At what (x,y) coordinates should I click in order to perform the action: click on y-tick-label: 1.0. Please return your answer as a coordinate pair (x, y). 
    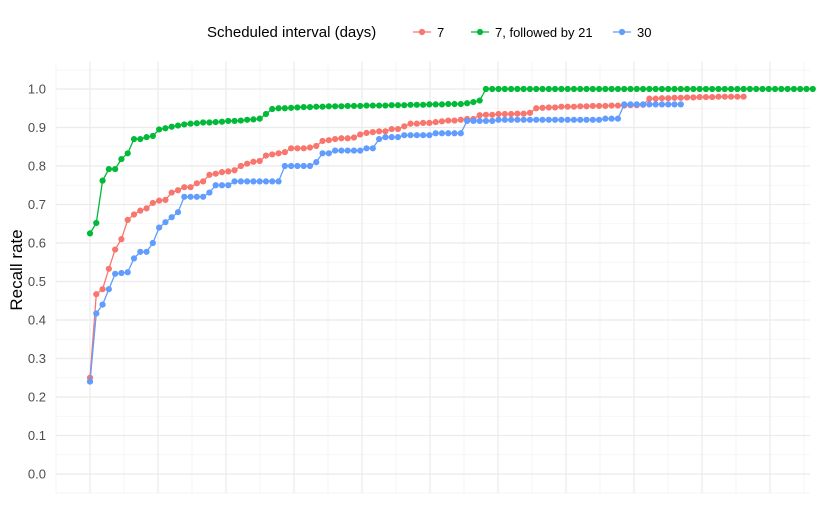
    Looking at the image, I should click on (37, 89).